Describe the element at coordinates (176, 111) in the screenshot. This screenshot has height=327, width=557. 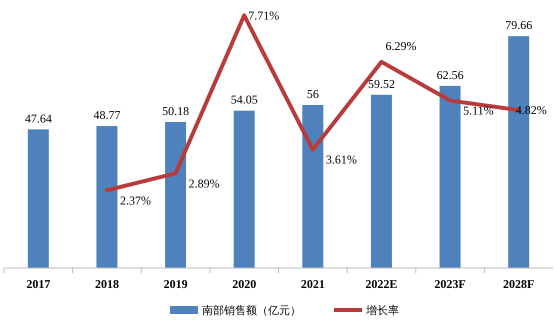
I see `data-label: 50.18` at that location.